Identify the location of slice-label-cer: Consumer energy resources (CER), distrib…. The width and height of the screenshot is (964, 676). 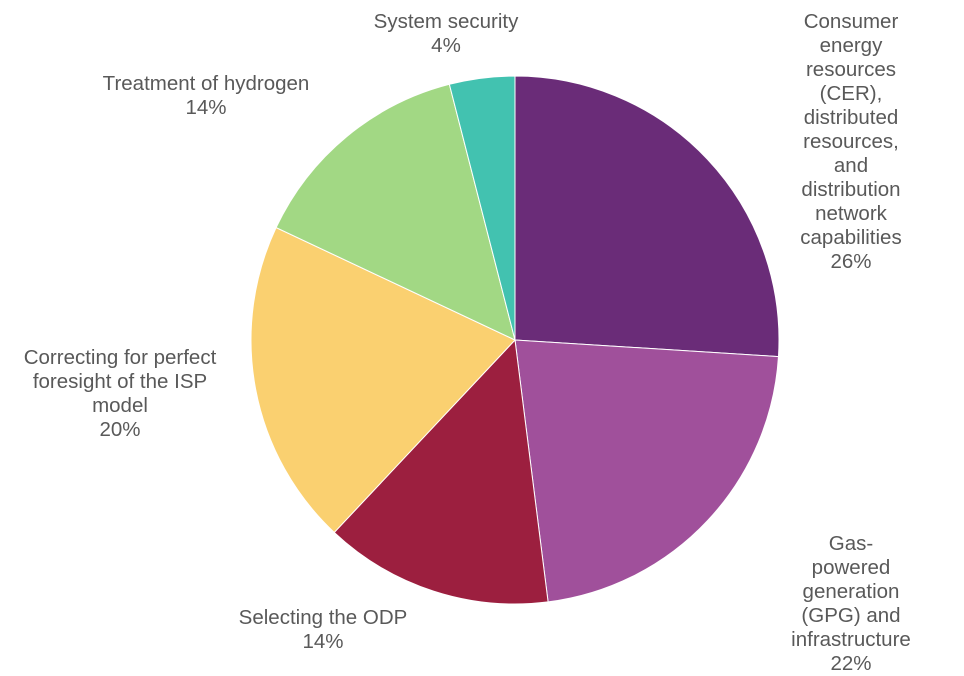
(851, 142).